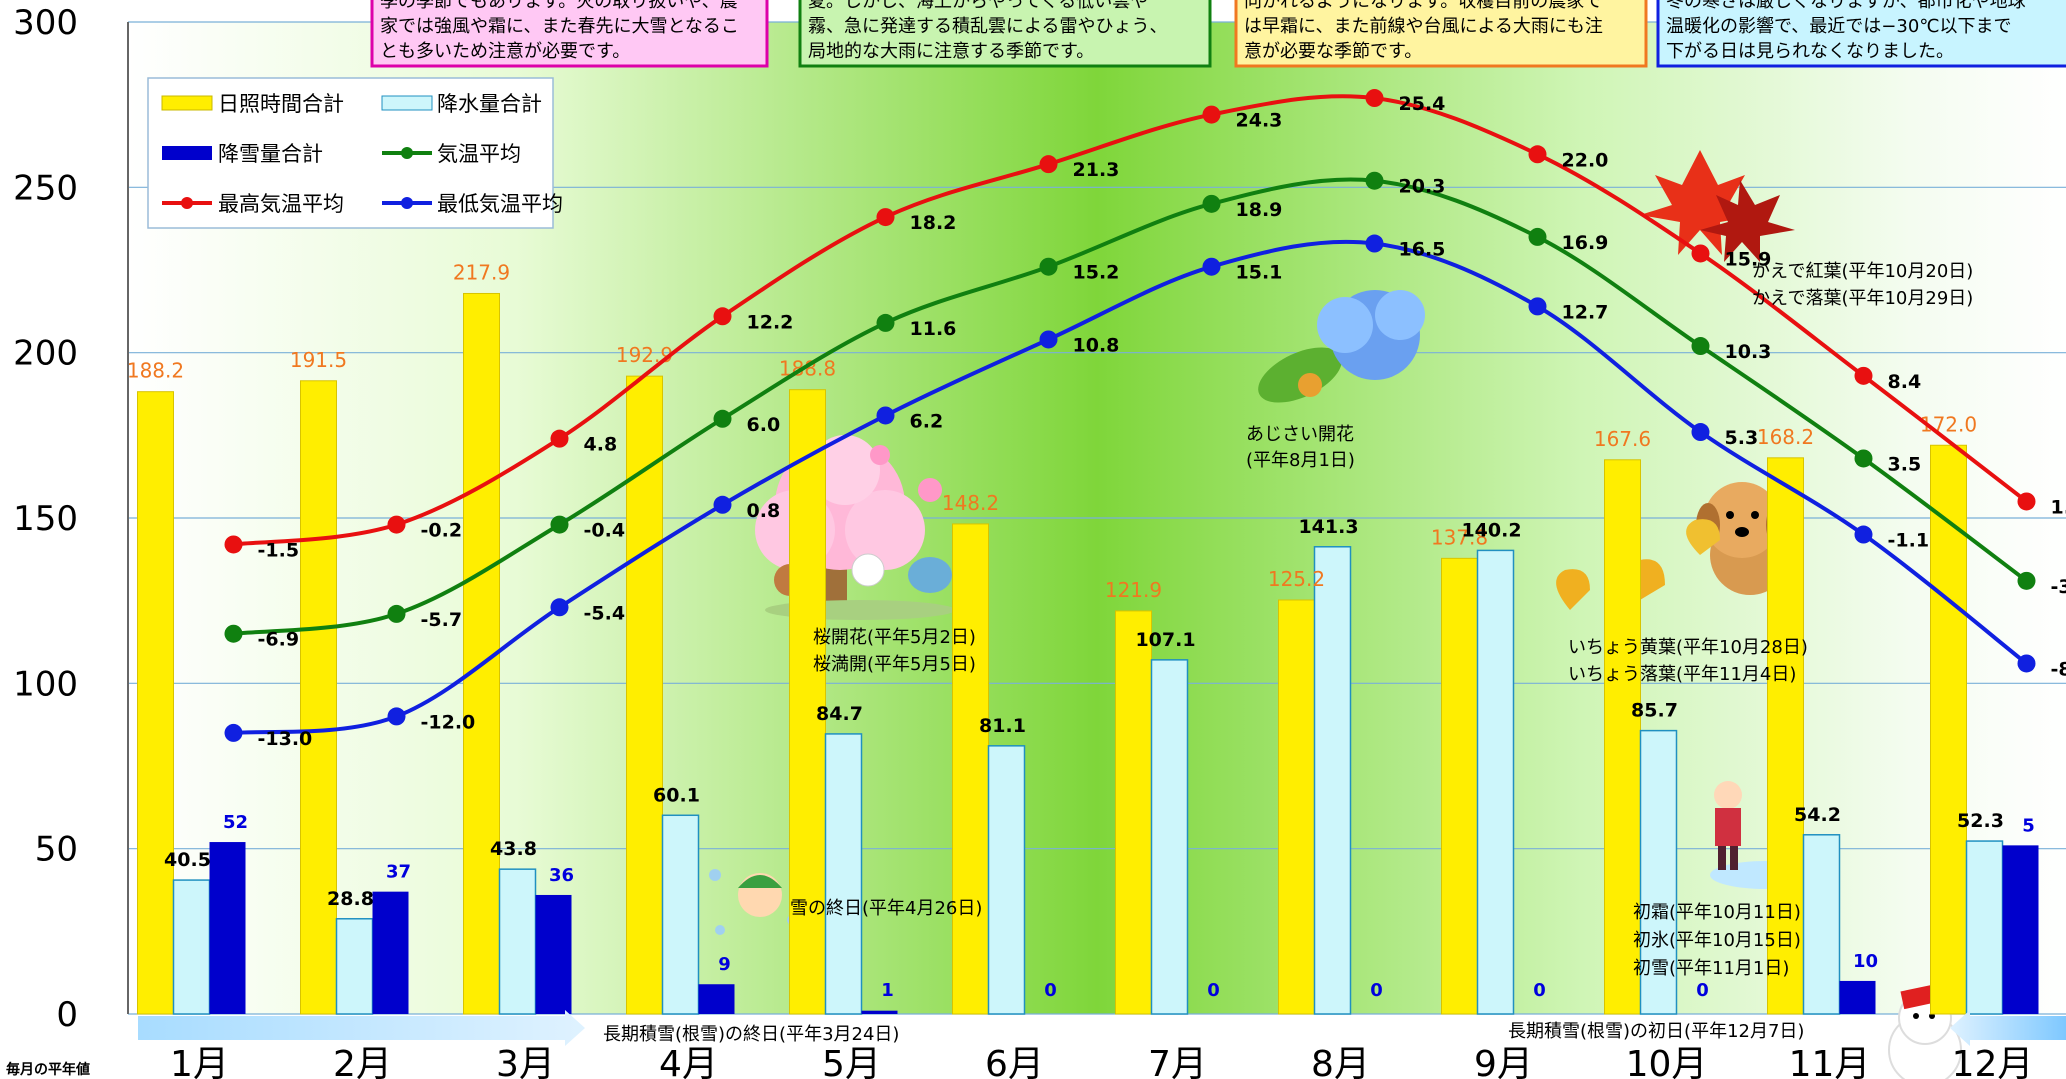 This screenshot has width=2066, height=1079. Describe the element at coordinates (1333, 51) in the screenshot. I see `season-note-text: 意が必要な季節です。` at that location.